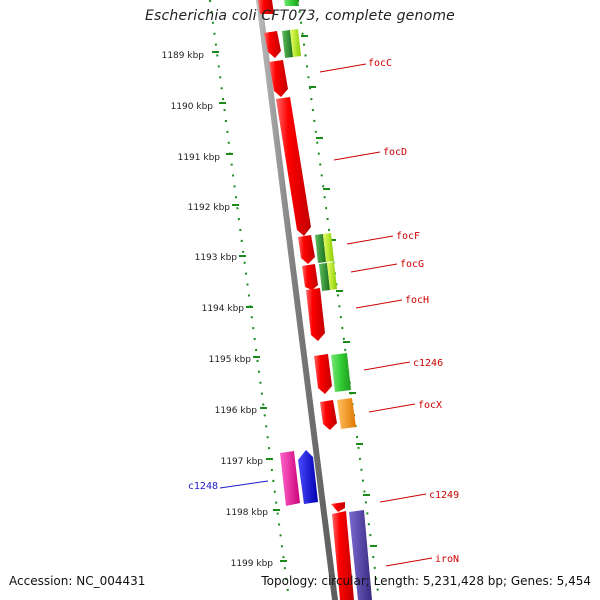  What do you see at coordinates (252, 564) in the screenshot?
I see `ruler-label: 1199 kbp` at bounding box center [252, 564].